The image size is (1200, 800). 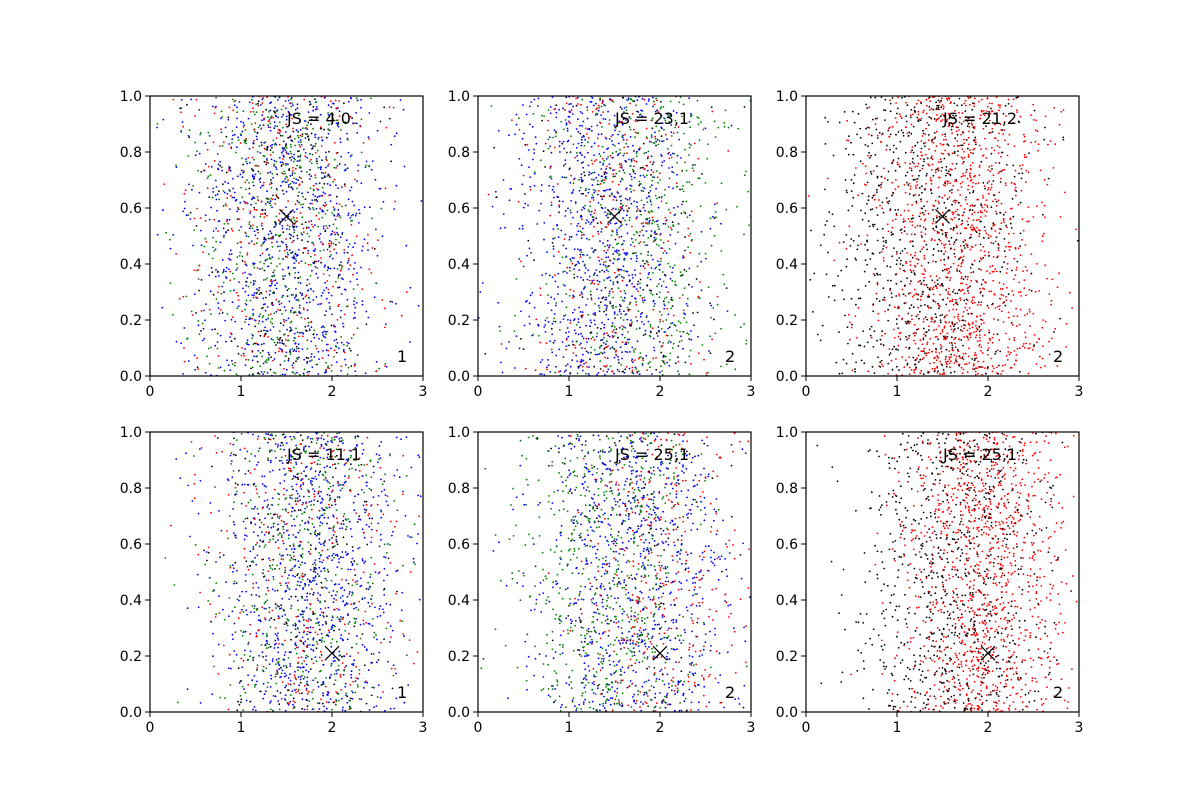 What do you see at coordinates (150, 392) in the screenshot?
I see `x-tick-label: 0` at bounding box center [150, 392].